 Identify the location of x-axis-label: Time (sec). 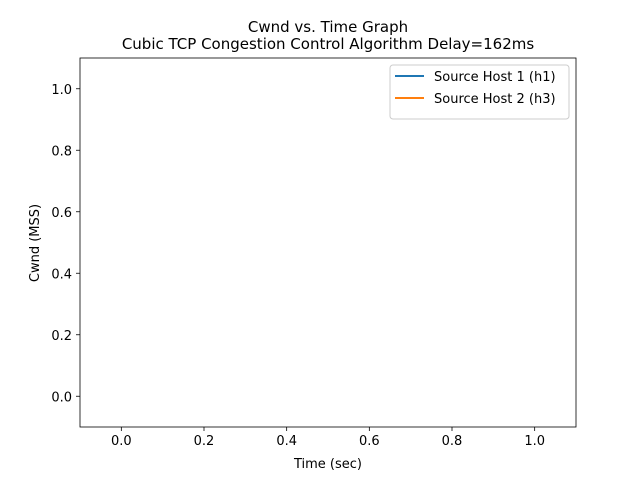
(327, 464).